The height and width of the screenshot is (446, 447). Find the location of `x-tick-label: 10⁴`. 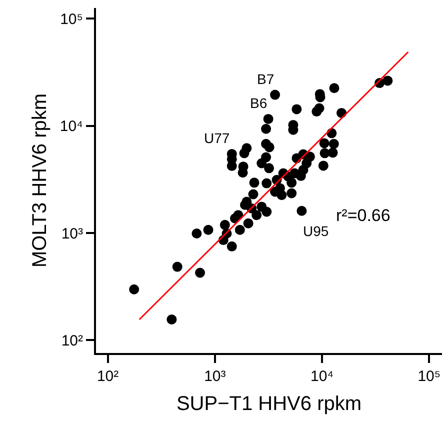

x-tick-label: 10⁴ is located at coordinates (322, 376).